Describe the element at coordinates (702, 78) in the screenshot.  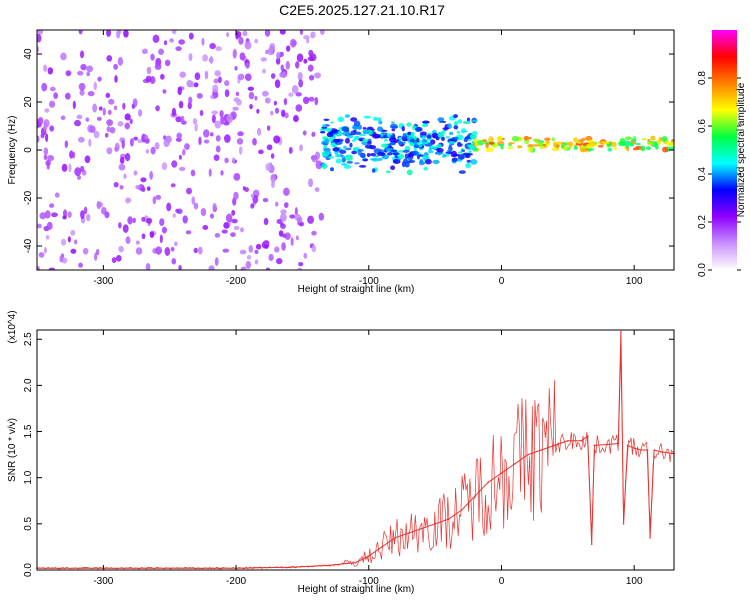
I see `colorbar-tick-label: 0.8` at that location.